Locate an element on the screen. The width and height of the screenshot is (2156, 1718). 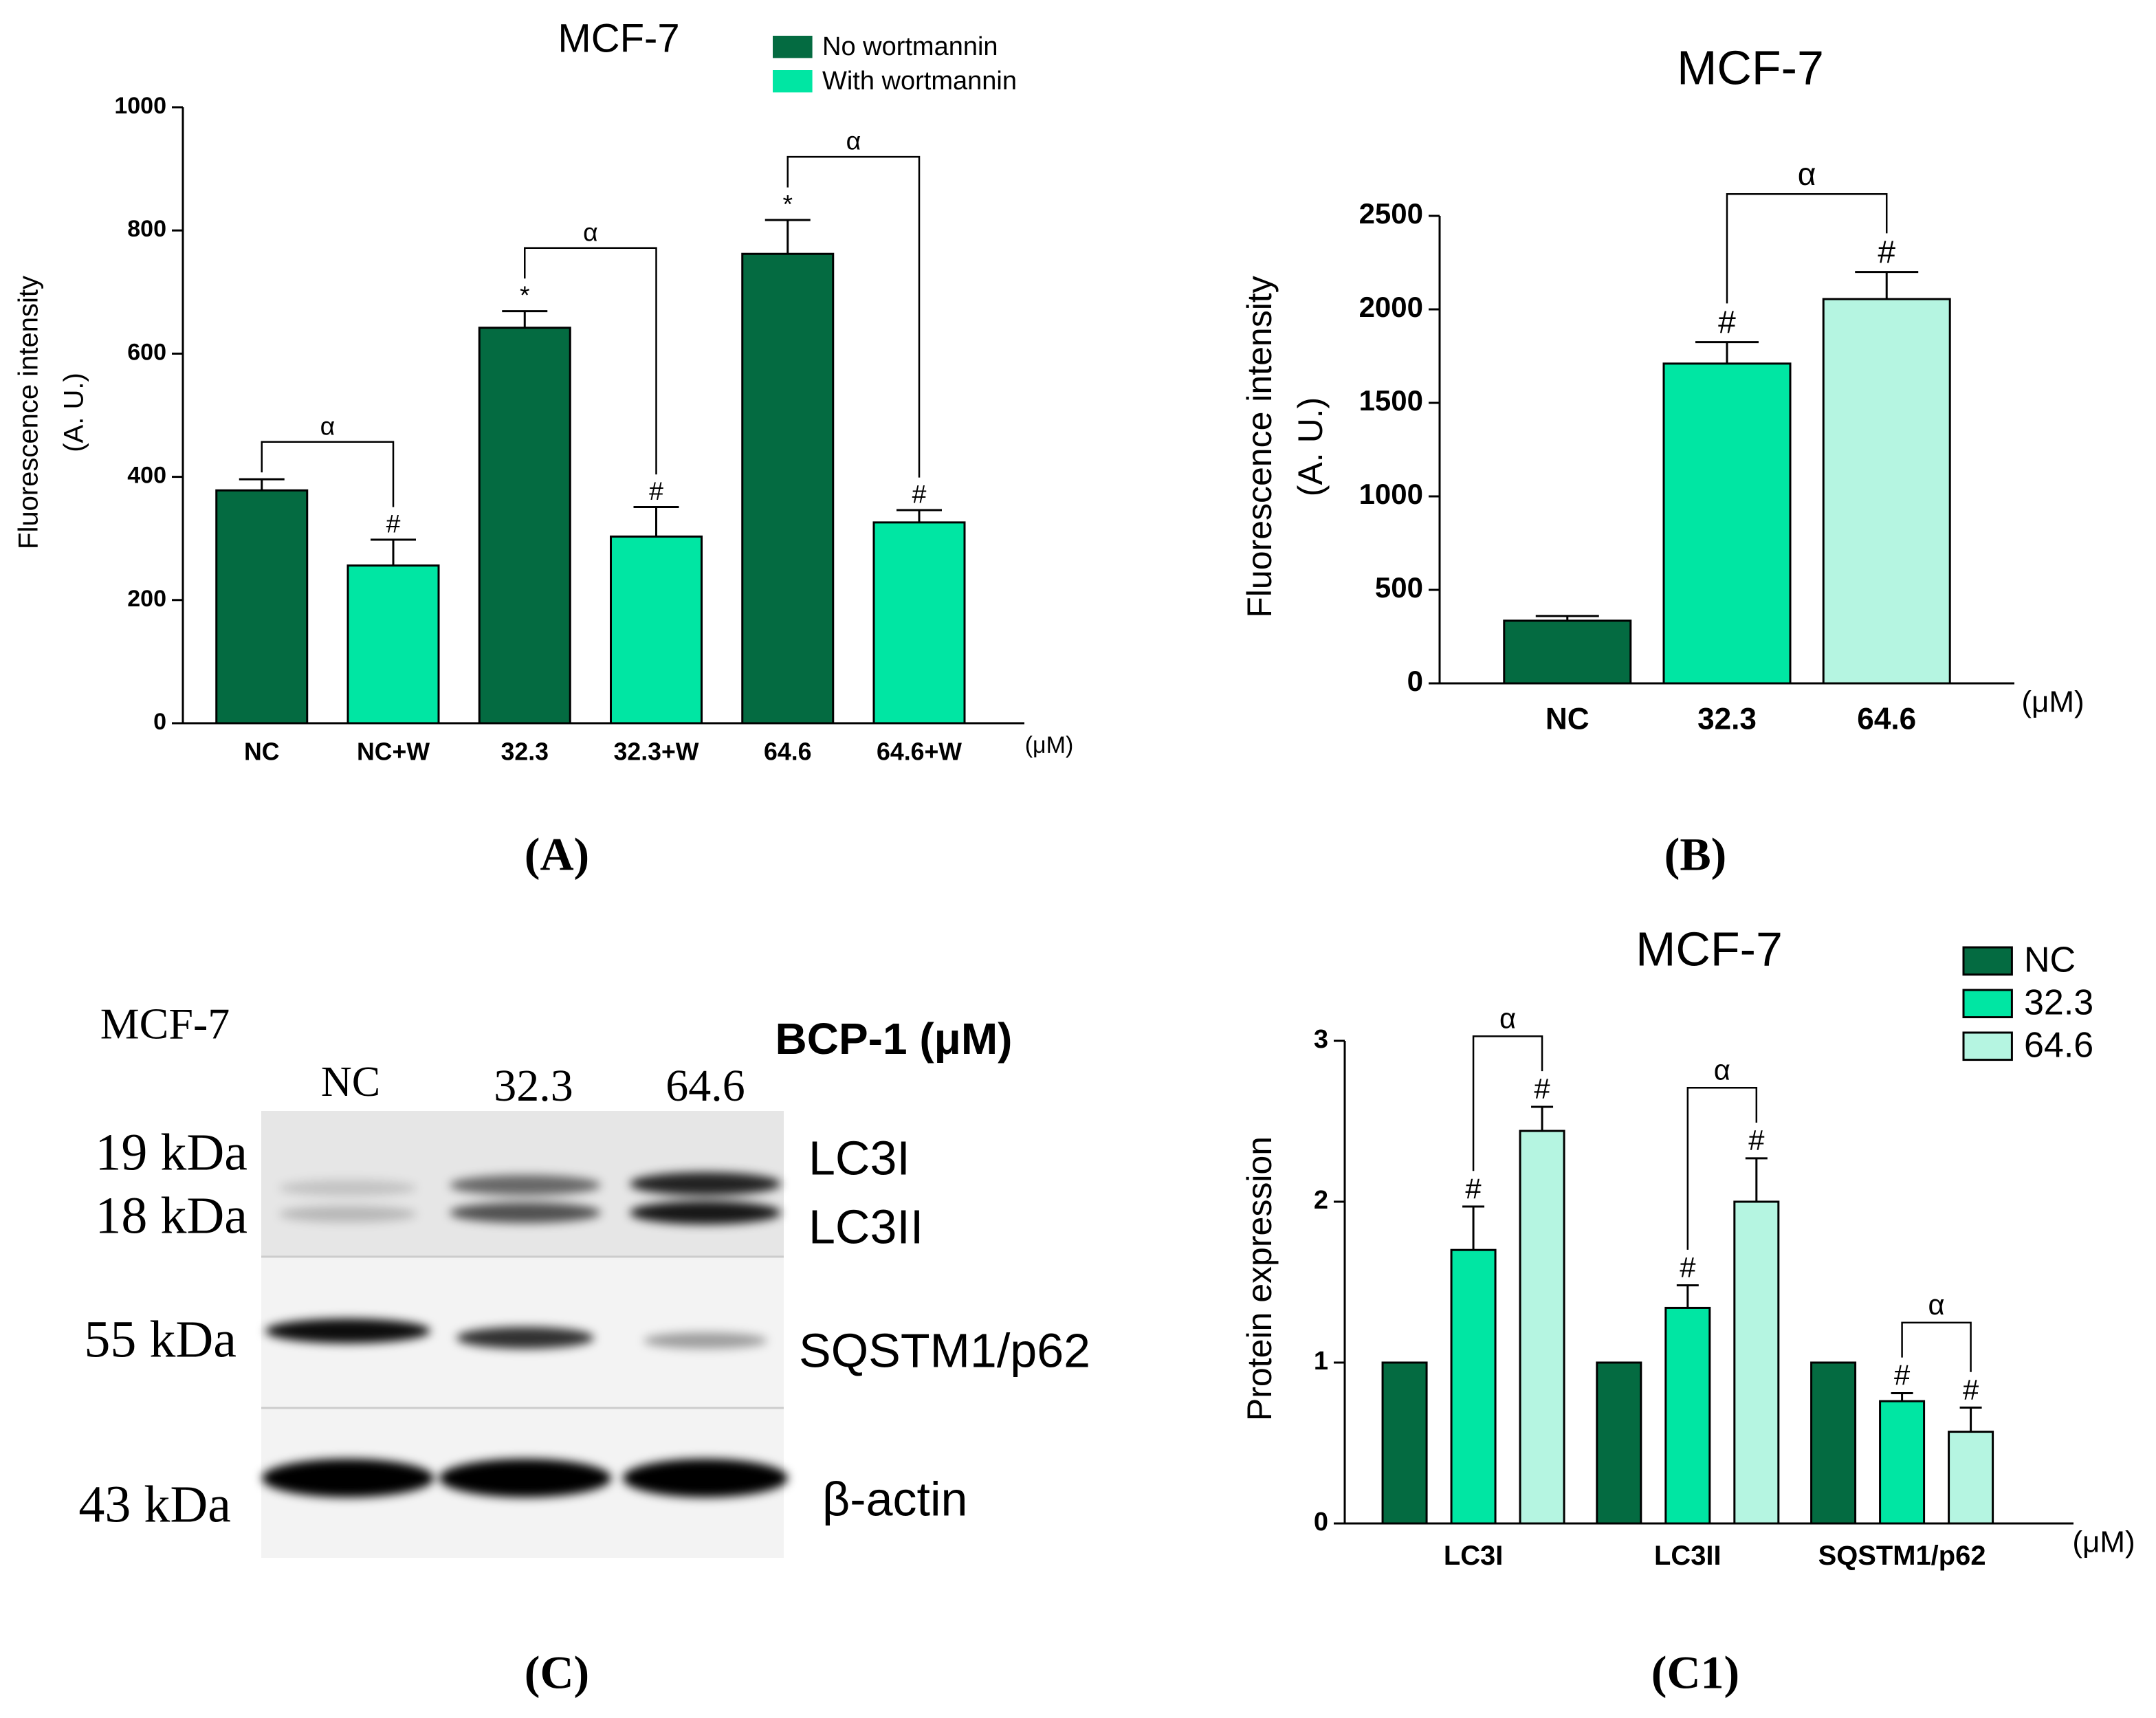
protein-label: LC3II is located at coordinates (865, 1227).